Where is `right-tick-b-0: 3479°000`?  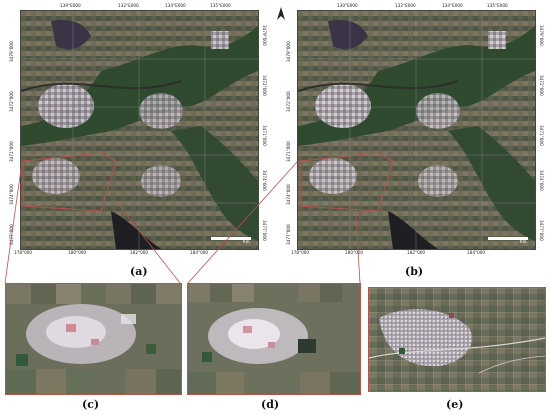
right-tick-b-0: 3479°000 is located at coordinates (541, 35).